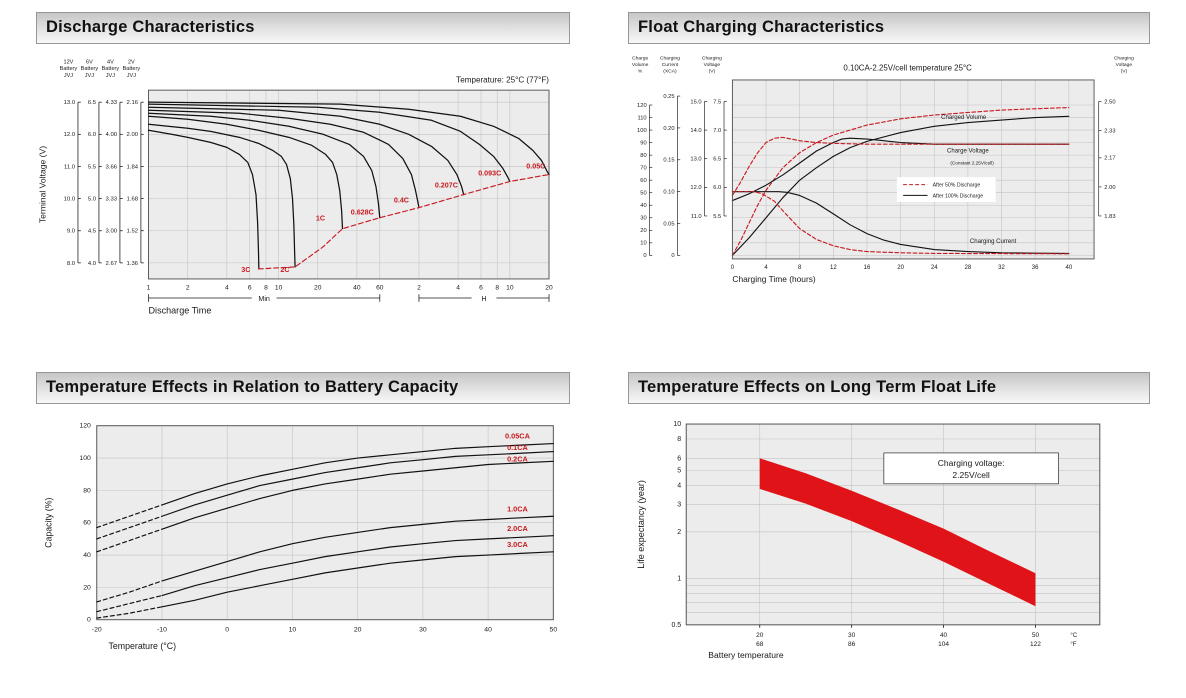  I want to click on axis-tick-label: 14.0, so click(695, 131).